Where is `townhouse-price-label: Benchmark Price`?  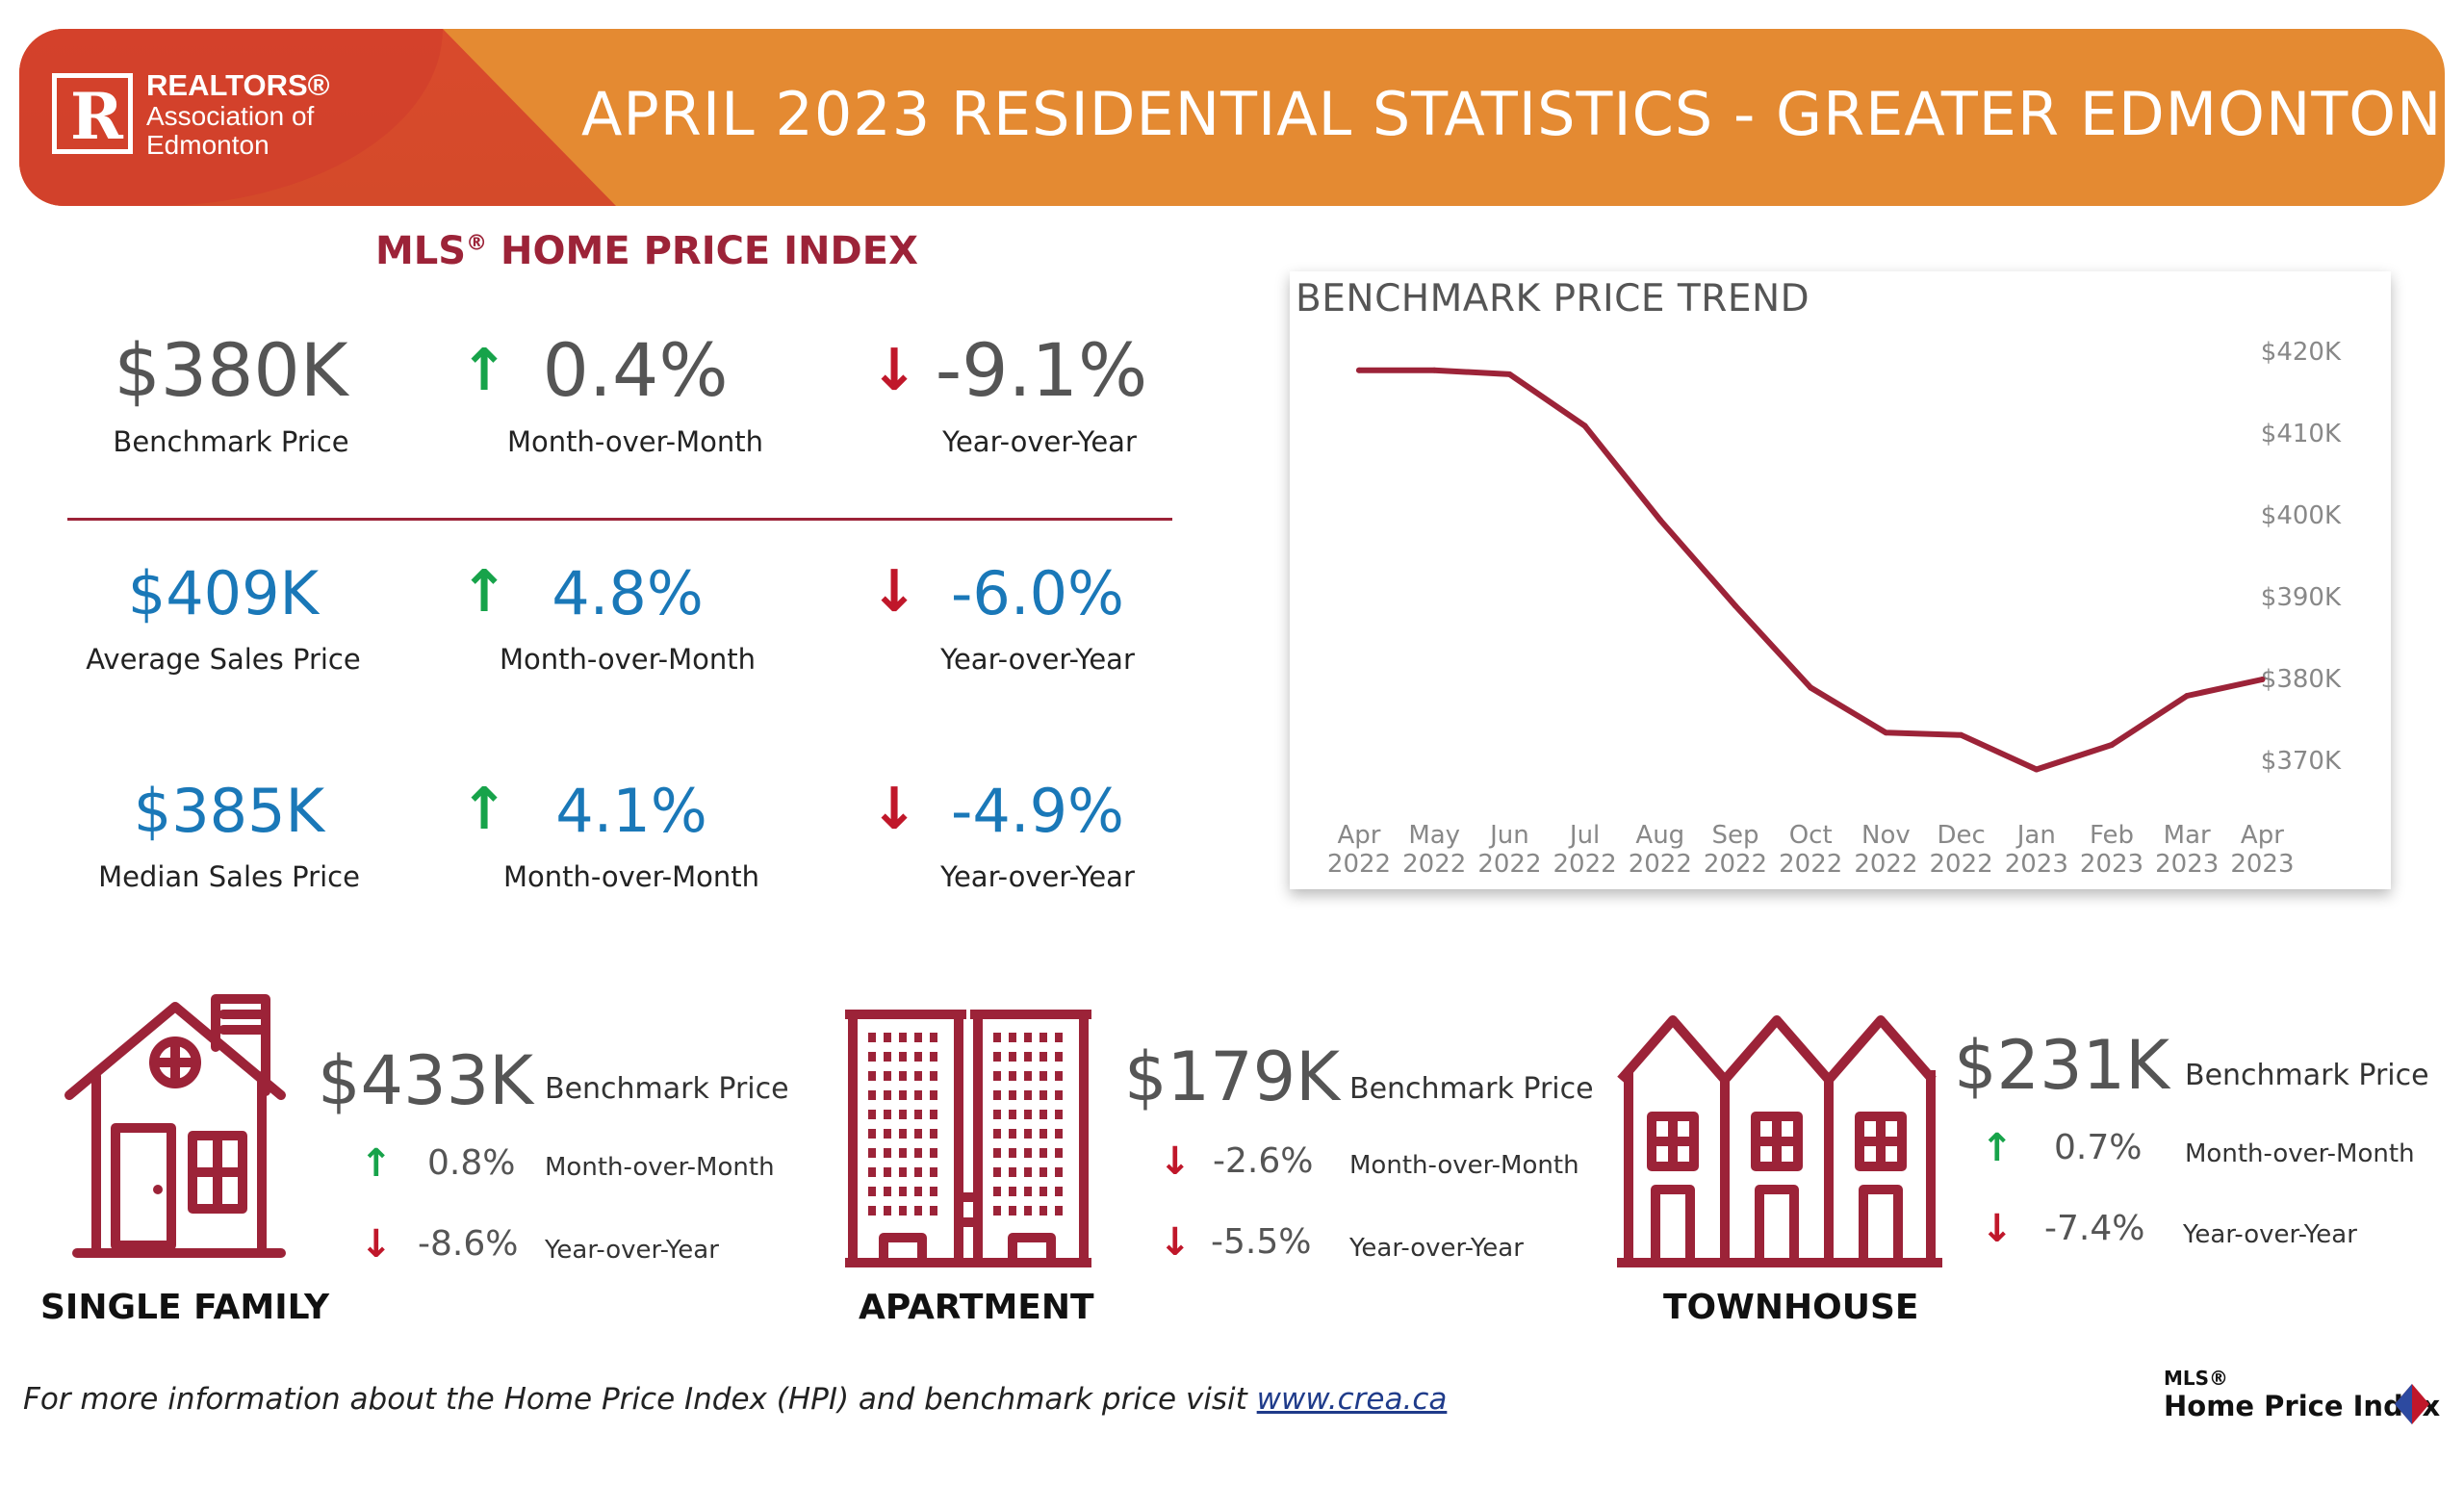
townhouse-price-label: Benchmark Price is located at coordinates (2307, 1075).